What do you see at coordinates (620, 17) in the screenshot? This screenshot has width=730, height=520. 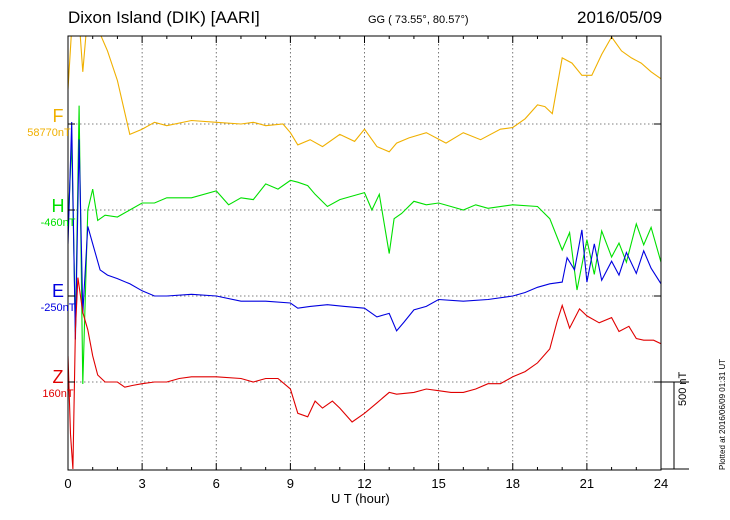 I see `chart-date: 2016/05/09` at bounding box center [620, 17].